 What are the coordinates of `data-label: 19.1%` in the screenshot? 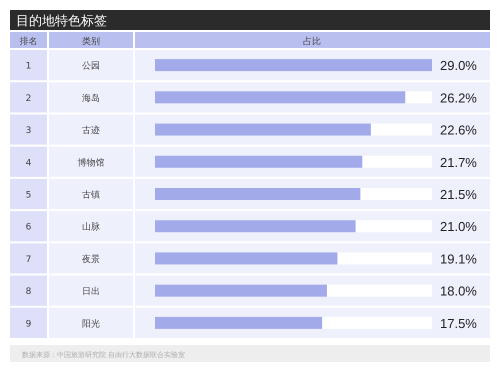 It's located at (459, 258).